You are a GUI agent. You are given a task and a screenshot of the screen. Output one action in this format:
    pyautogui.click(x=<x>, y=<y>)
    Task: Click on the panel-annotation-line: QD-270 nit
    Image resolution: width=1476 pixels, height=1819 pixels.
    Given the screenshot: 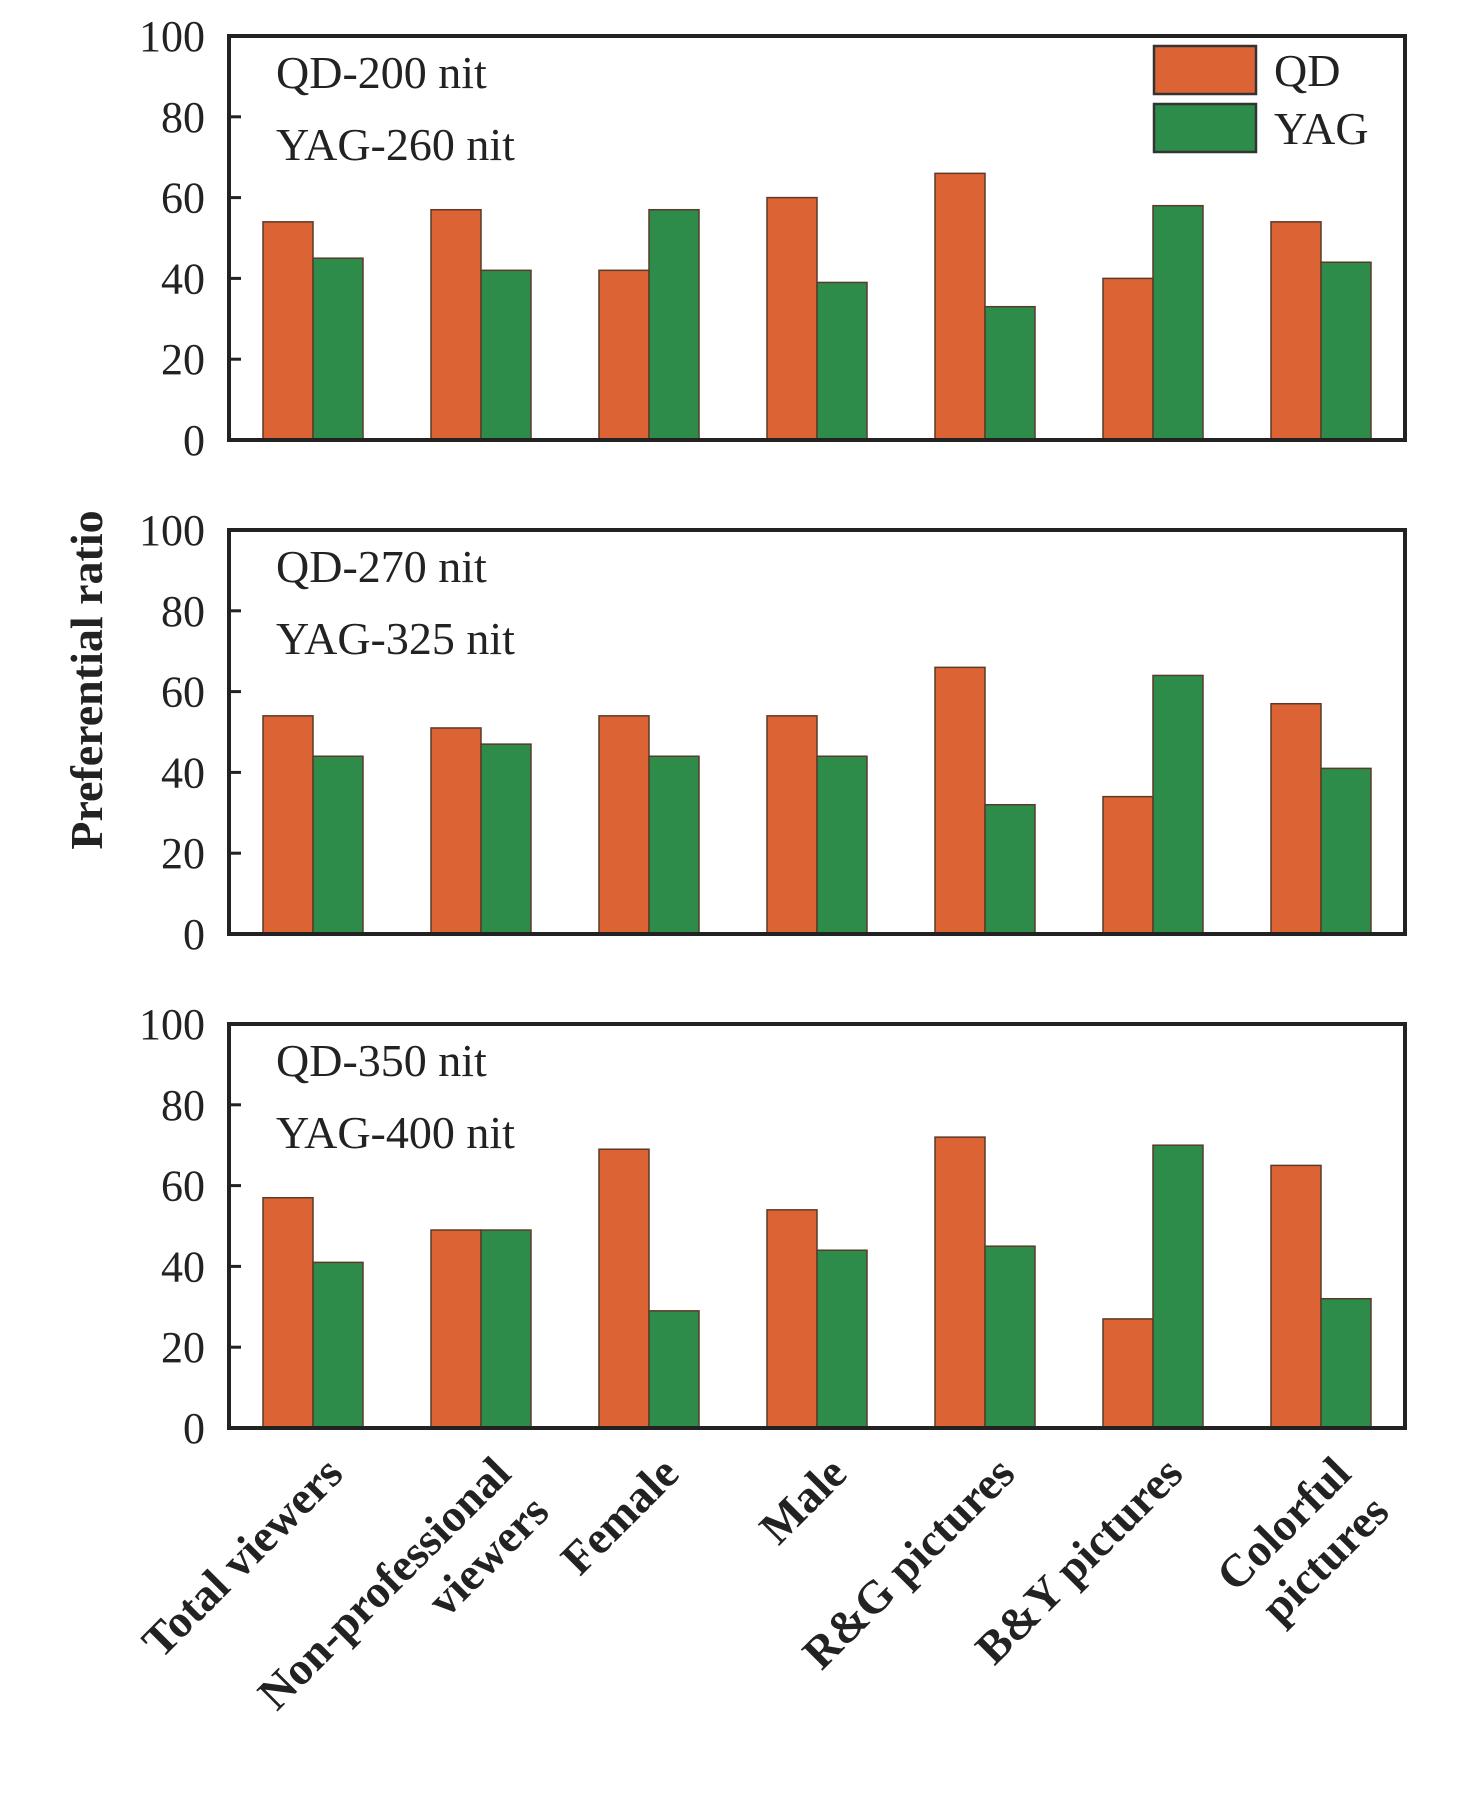 What is the action you would take?
    pyautogui.click(x=381, y=566)
    